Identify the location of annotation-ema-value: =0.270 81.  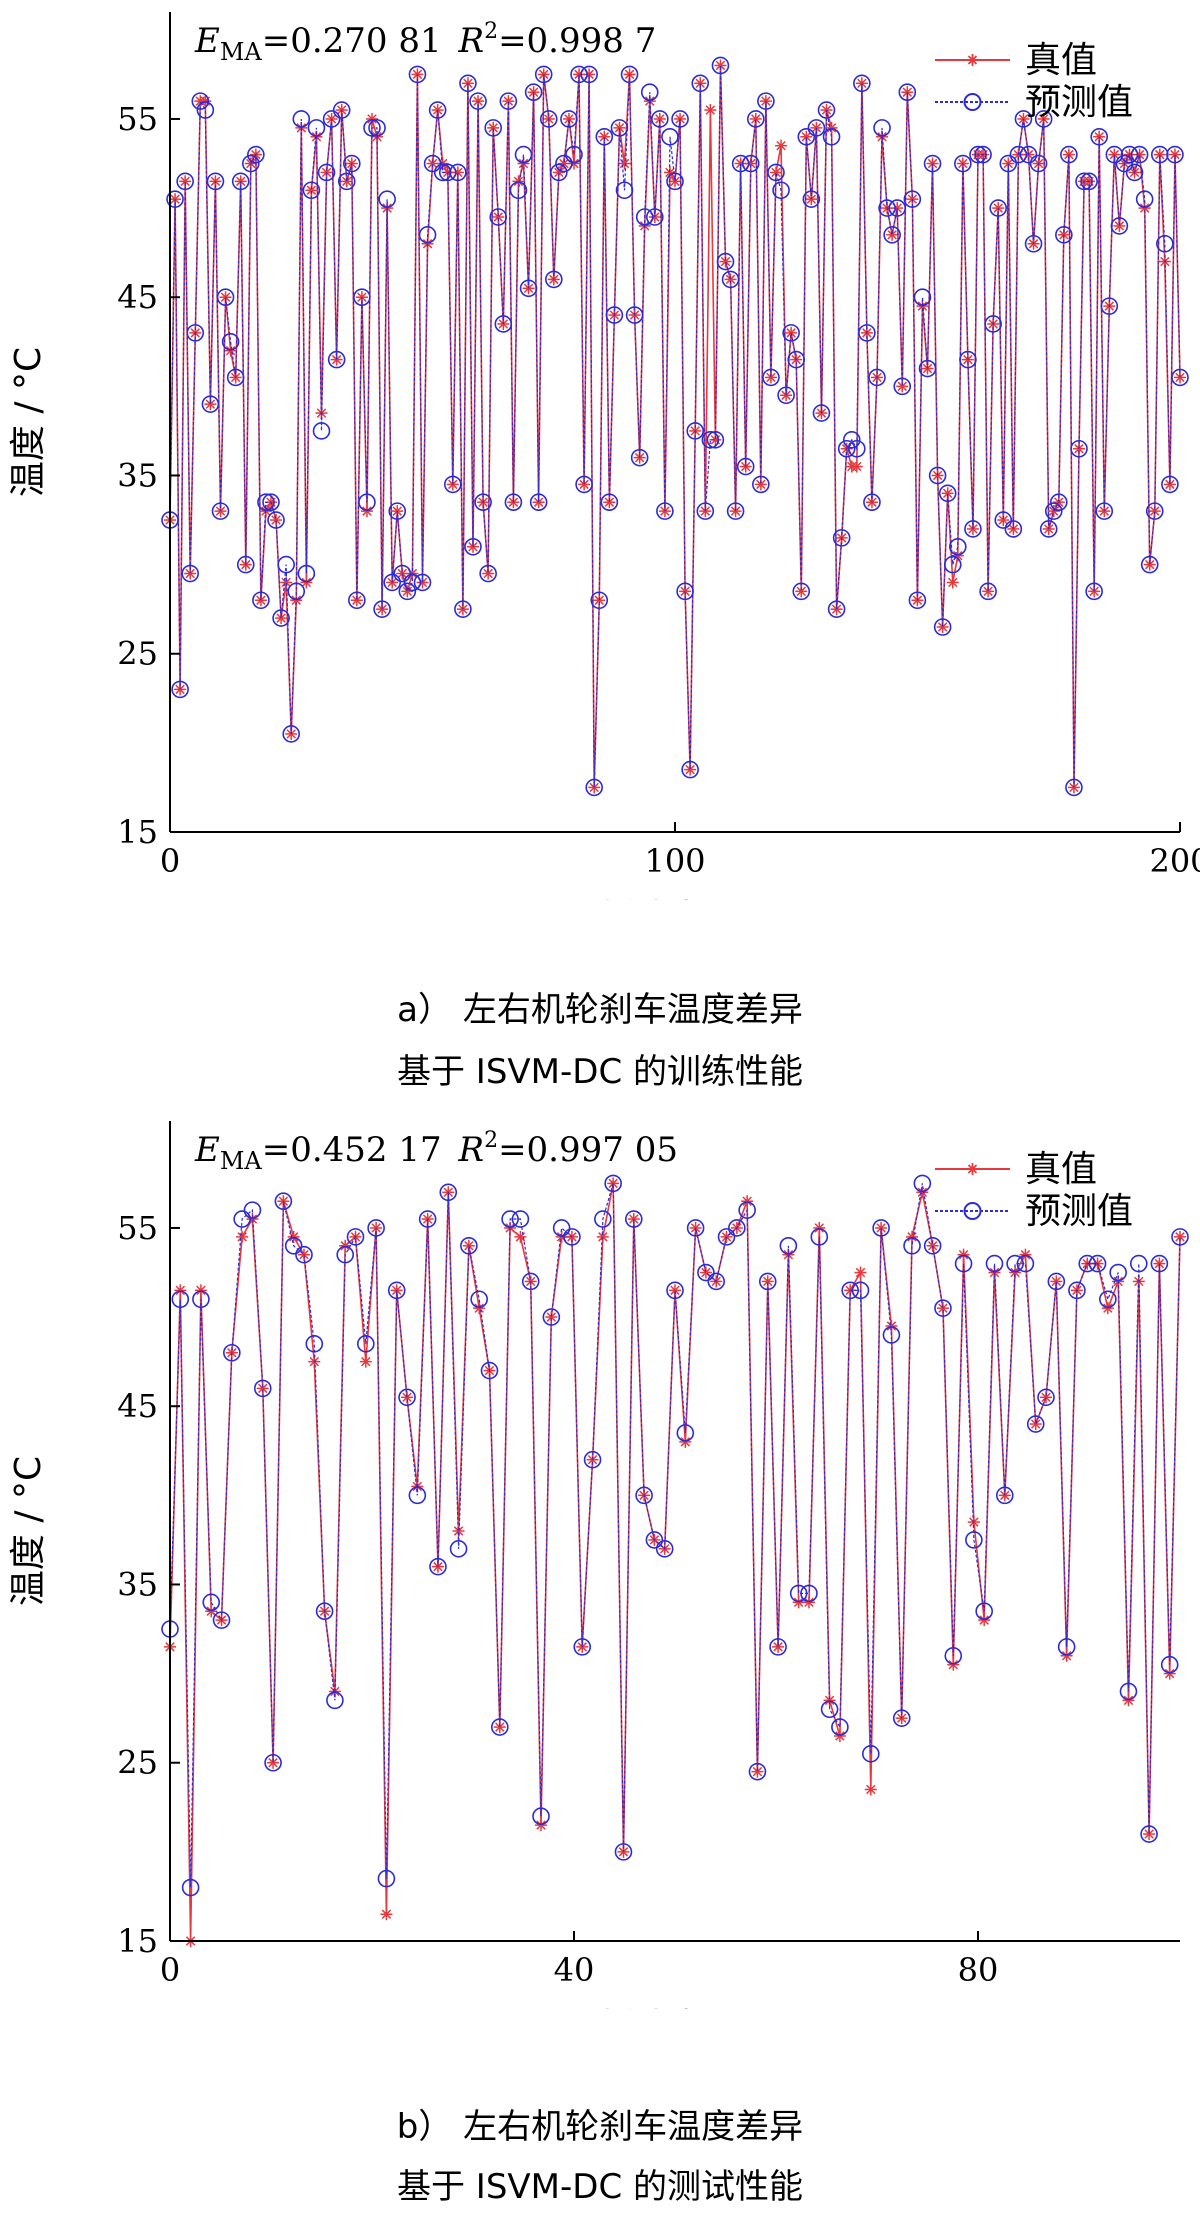
(352, 41).